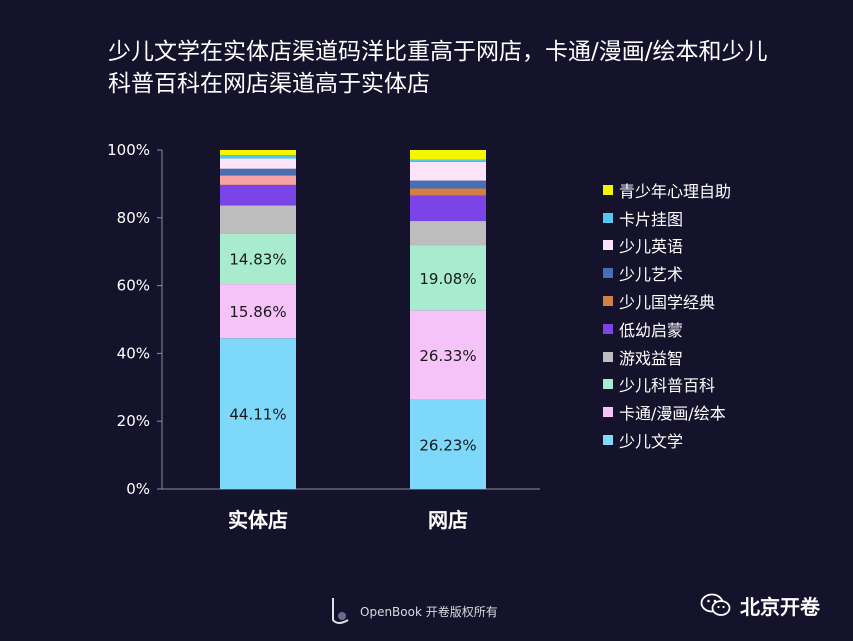  I want to click on data-label: 14.83%, so click(257, 260).